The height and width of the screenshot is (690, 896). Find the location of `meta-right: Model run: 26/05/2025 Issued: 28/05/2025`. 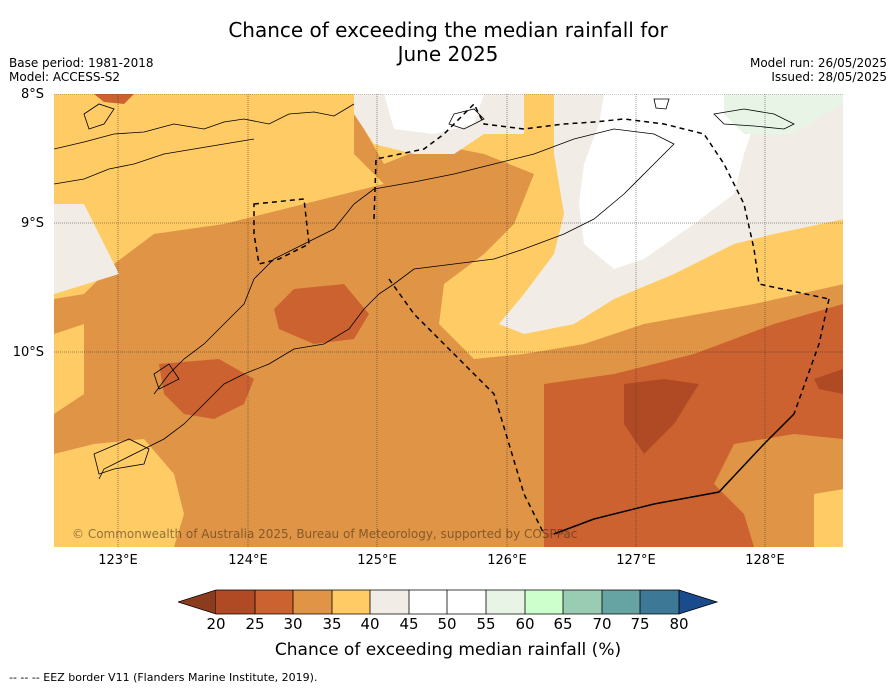

meta-right: Model run: 26/05/2025 Issued: 28/05/2025 is located at coordinates (818, 70).